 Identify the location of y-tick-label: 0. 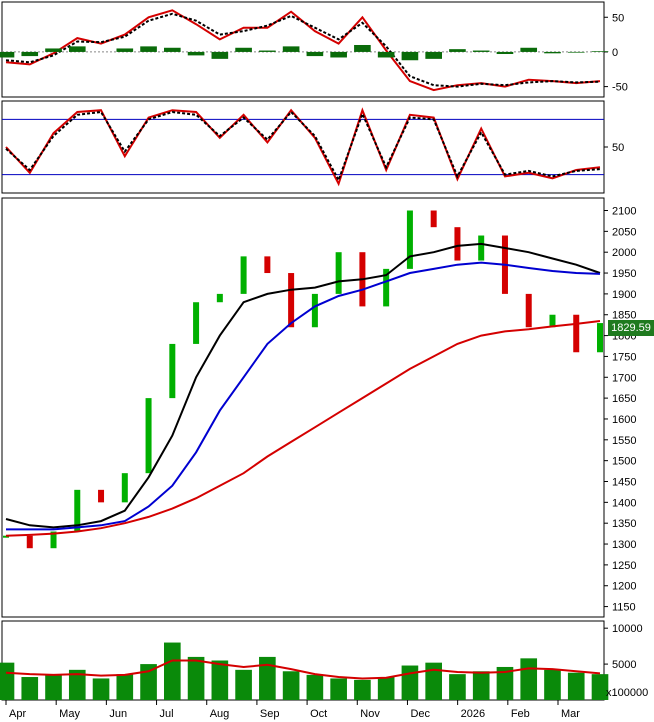
(615, 53).